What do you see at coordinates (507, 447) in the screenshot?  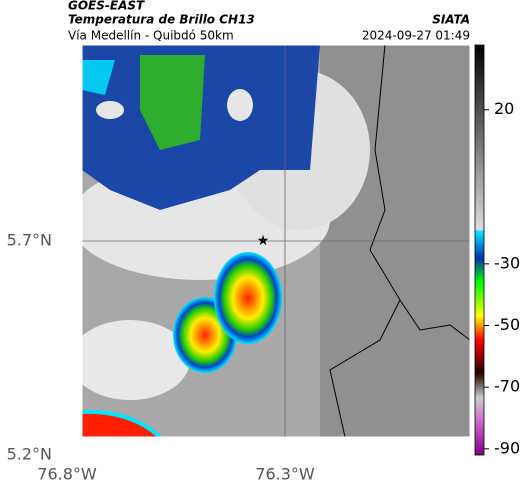 I see `colorbar-tick-label: -90` at bounding box center [507, 447].